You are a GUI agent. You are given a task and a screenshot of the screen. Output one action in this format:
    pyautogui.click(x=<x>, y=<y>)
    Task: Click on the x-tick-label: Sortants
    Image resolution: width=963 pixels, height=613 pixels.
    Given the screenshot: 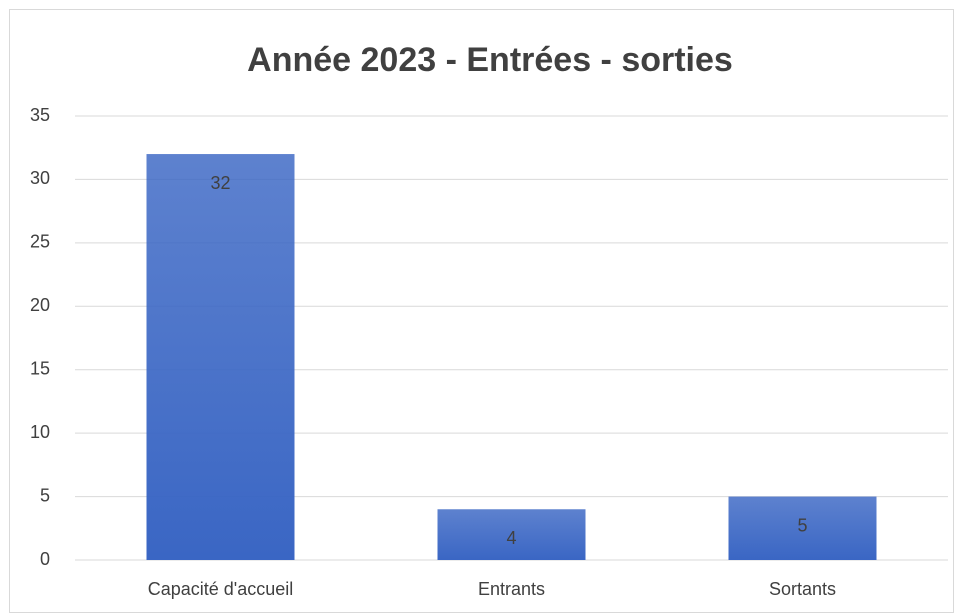 What is the action you would take?
    pyautogui.click(x=802, y=589)
    